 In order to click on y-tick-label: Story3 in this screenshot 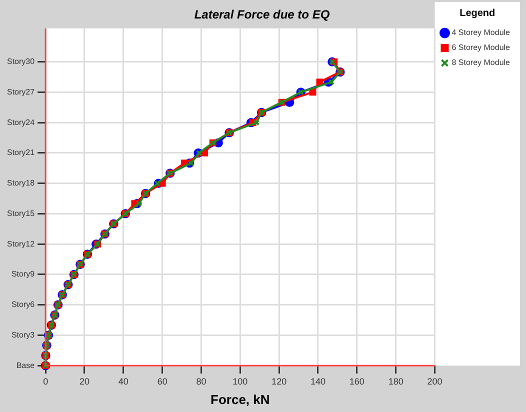, I will do `click(23, 335)`.